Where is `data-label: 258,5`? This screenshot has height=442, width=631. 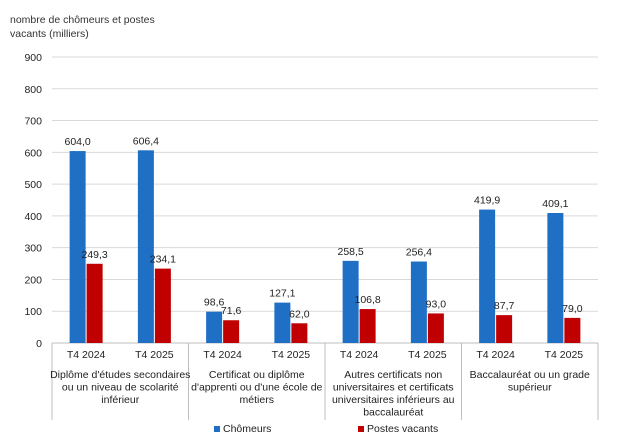
data-label: 258,5 is located at coordinates (350, 252).